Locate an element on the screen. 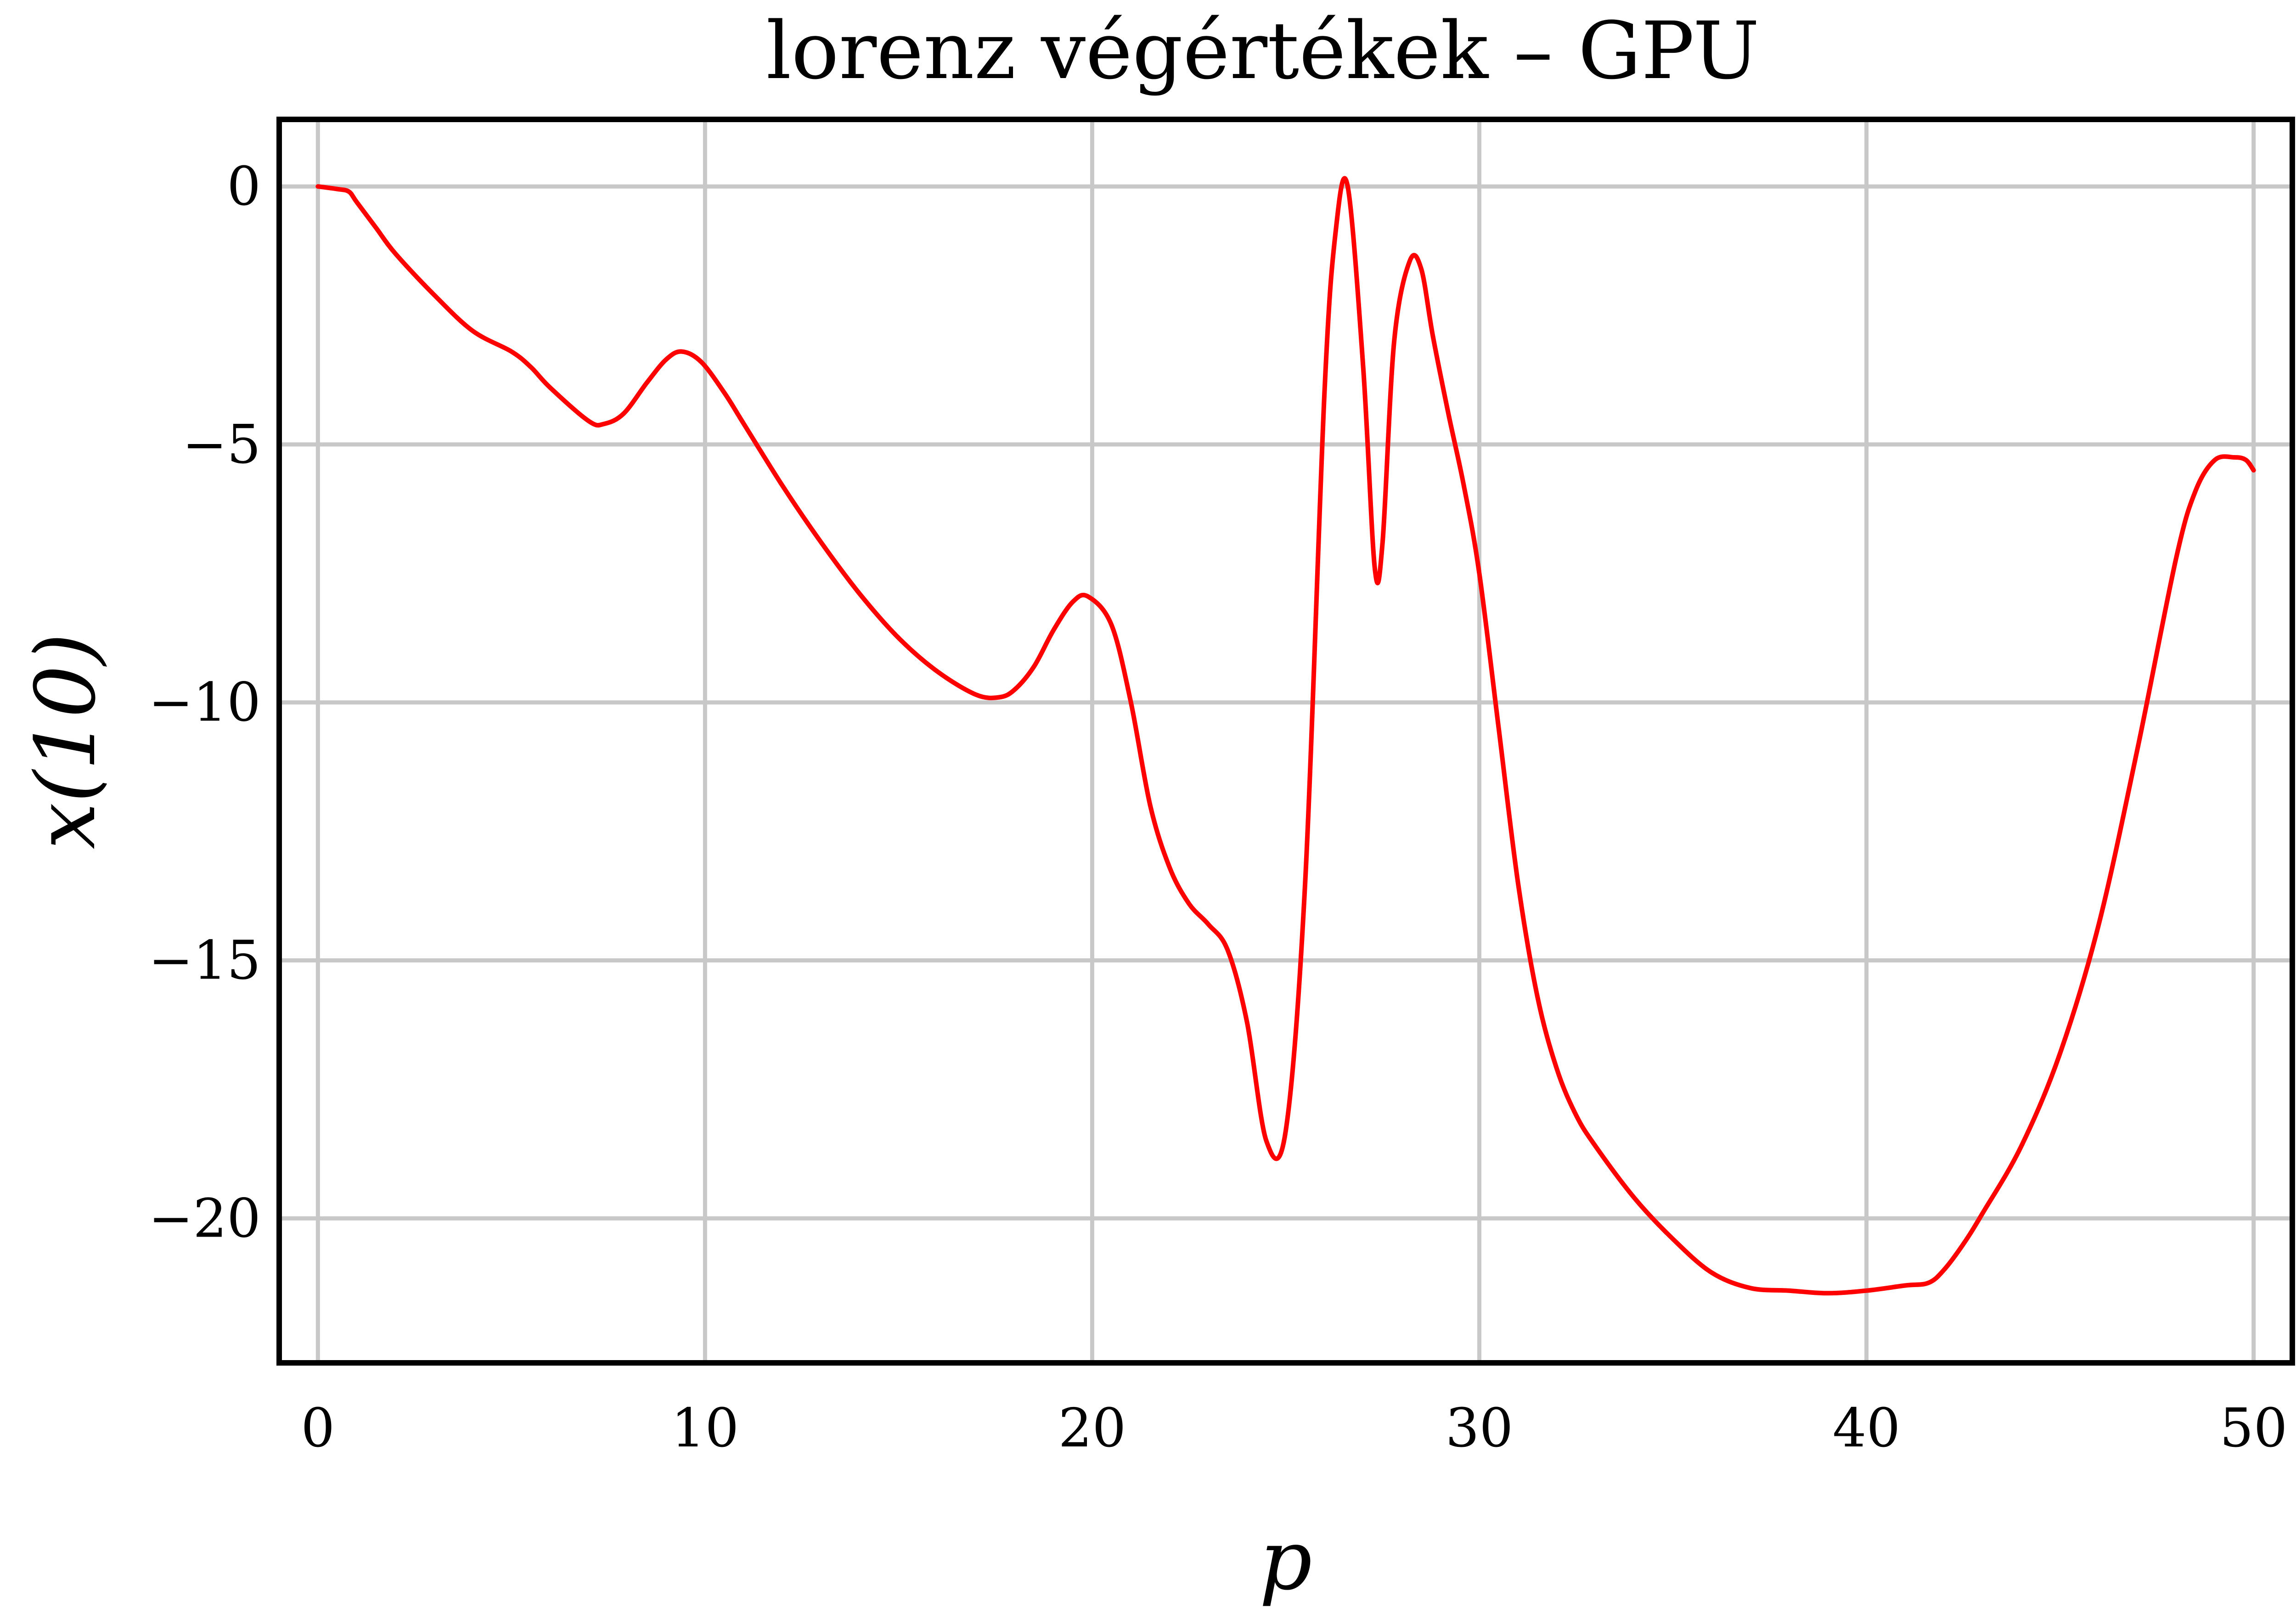 The width and height of the screenshot is (2296, 1620). y-tick-labels: 0 −5 −10 −15 −20 is located at coordinates (204, 702).